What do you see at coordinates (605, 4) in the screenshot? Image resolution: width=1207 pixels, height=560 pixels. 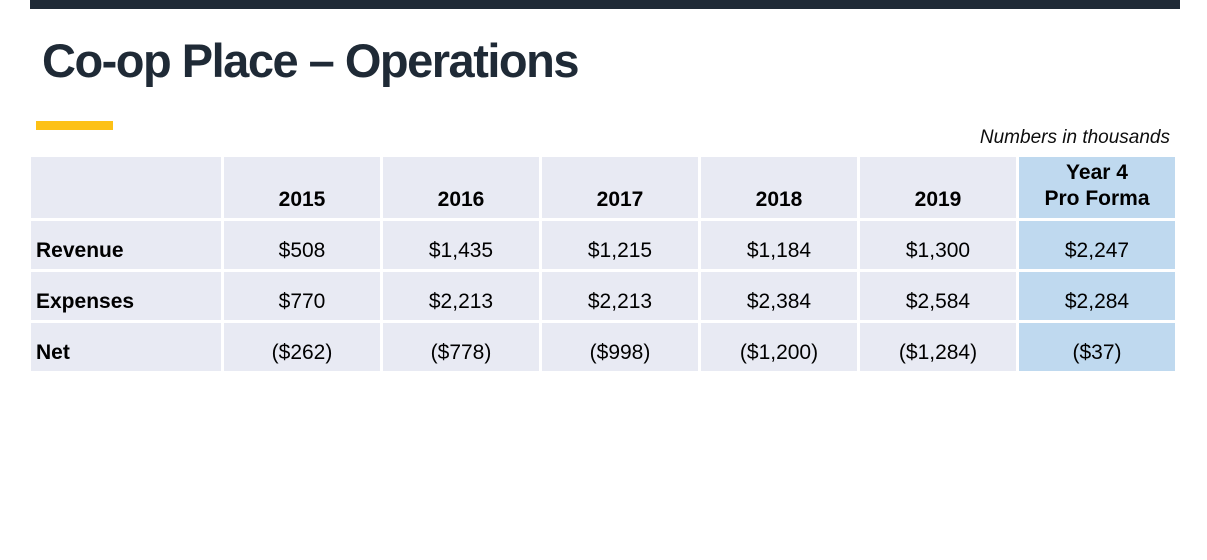 I see `top-accent-bar` at bounding box center [605, 4].